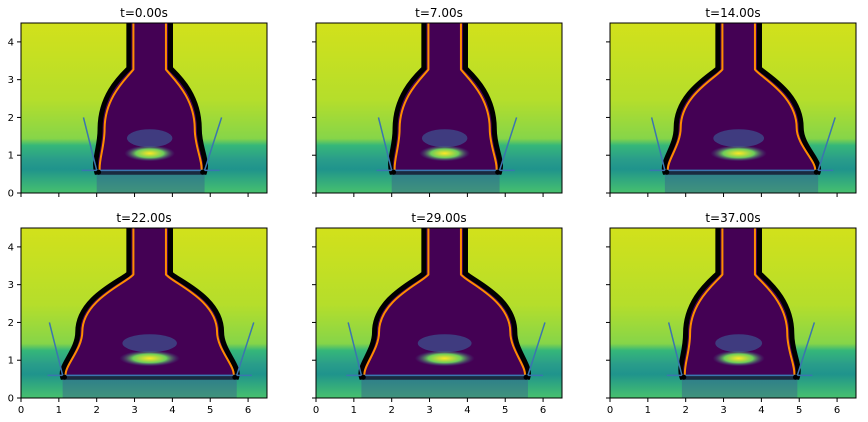 The image size is (868, 422). What do you see at coordinates (439, 13) in the screenshot?
I see `panel-title: t=7.00s` at bounding box center [439, 13].